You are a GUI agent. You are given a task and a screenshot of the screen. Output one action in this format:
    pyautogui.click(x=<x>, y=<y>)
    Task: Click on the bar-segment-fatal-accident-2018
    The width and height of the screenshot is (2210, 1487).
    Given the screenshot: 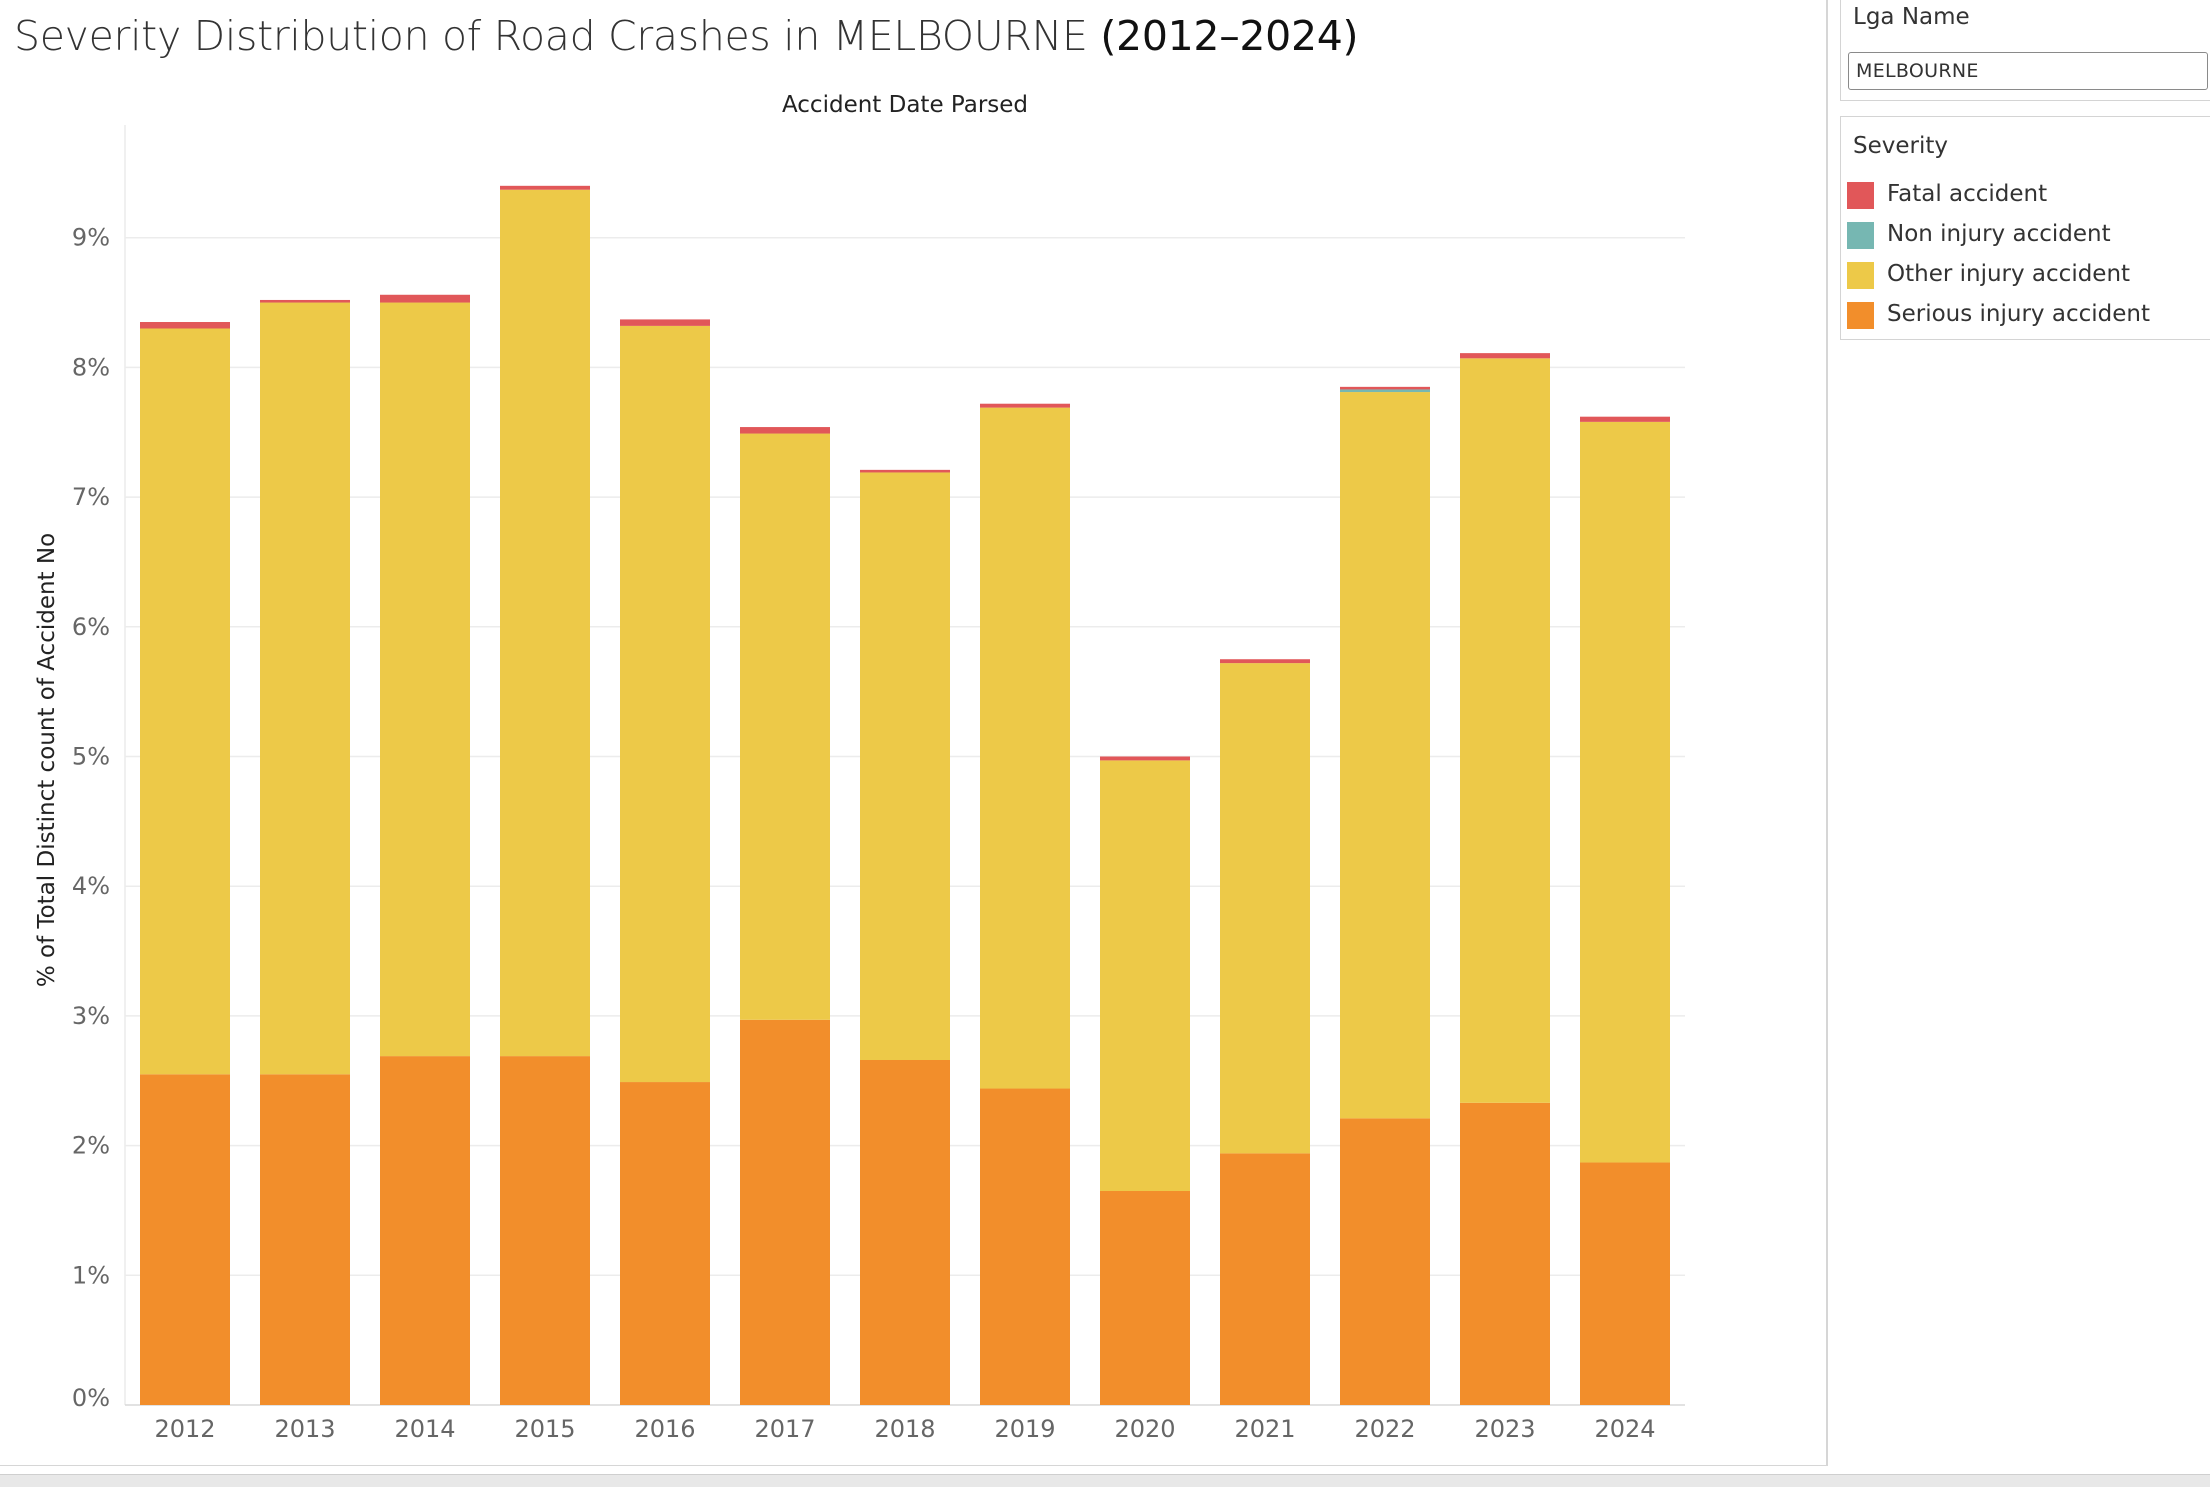 What is the action you would take?
    pyautogui.click(x=905, y=471)
    